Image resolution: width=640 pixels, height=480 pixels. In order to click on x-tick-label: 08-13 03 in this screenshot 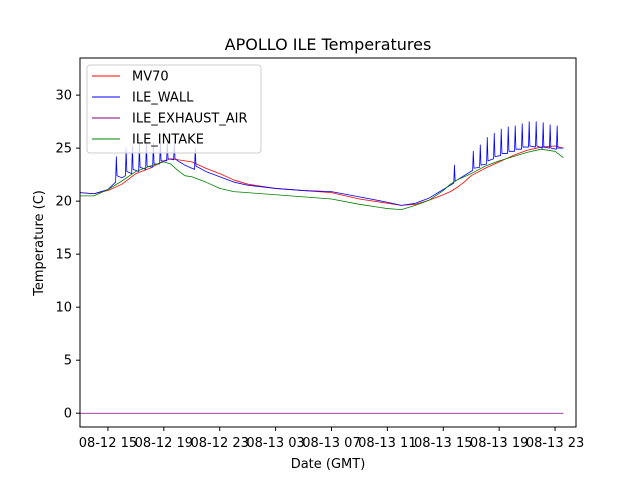, I will do `click(275, 443)`.